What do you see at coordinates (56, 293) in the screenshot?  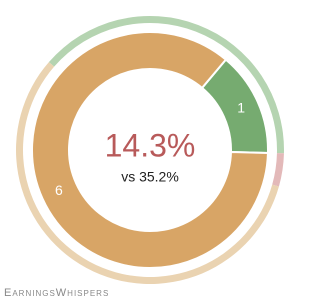 I see `footer-brand: EarningsWhispers` at bounding box center [56, 293].